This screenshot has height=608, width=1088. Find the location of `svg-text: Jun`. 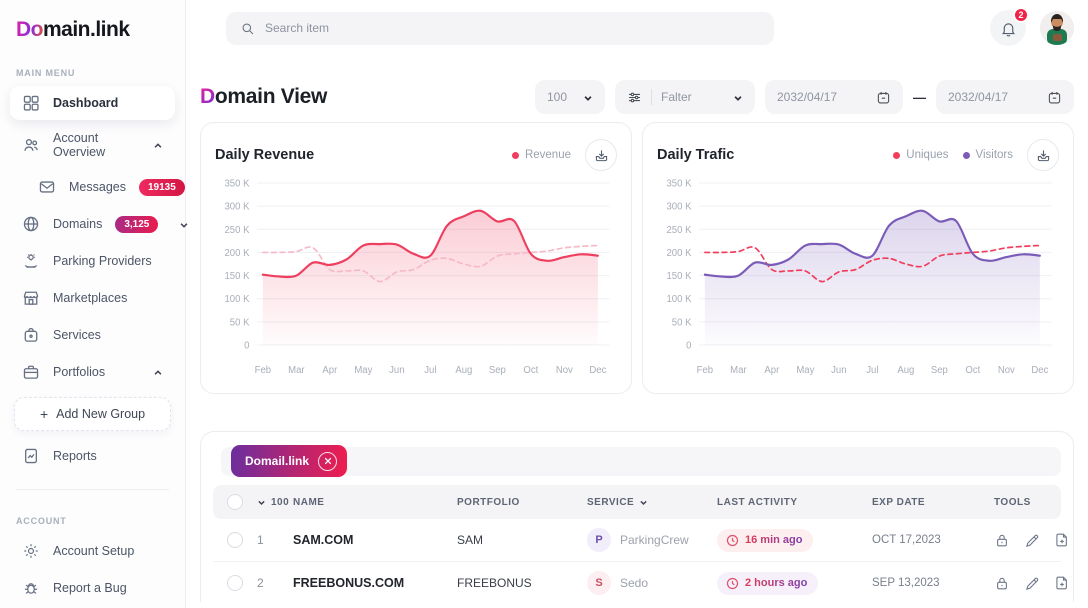

svg-text: Jun is located at coordinates (396, 370).